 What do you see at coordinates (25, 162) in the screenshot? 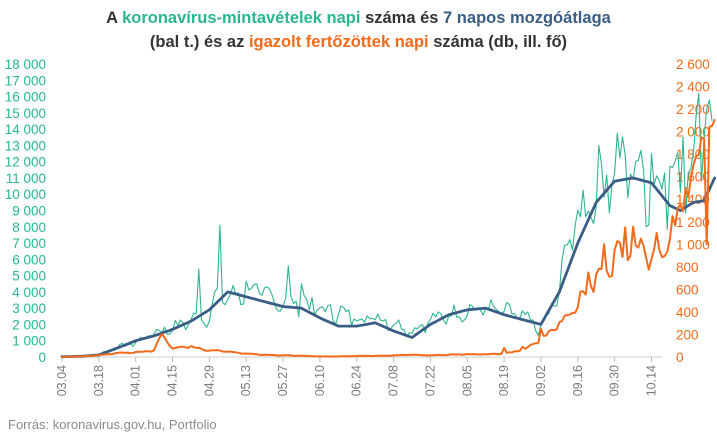
I see `left-tick-label: 12 000` at bounding box center [25, 162].